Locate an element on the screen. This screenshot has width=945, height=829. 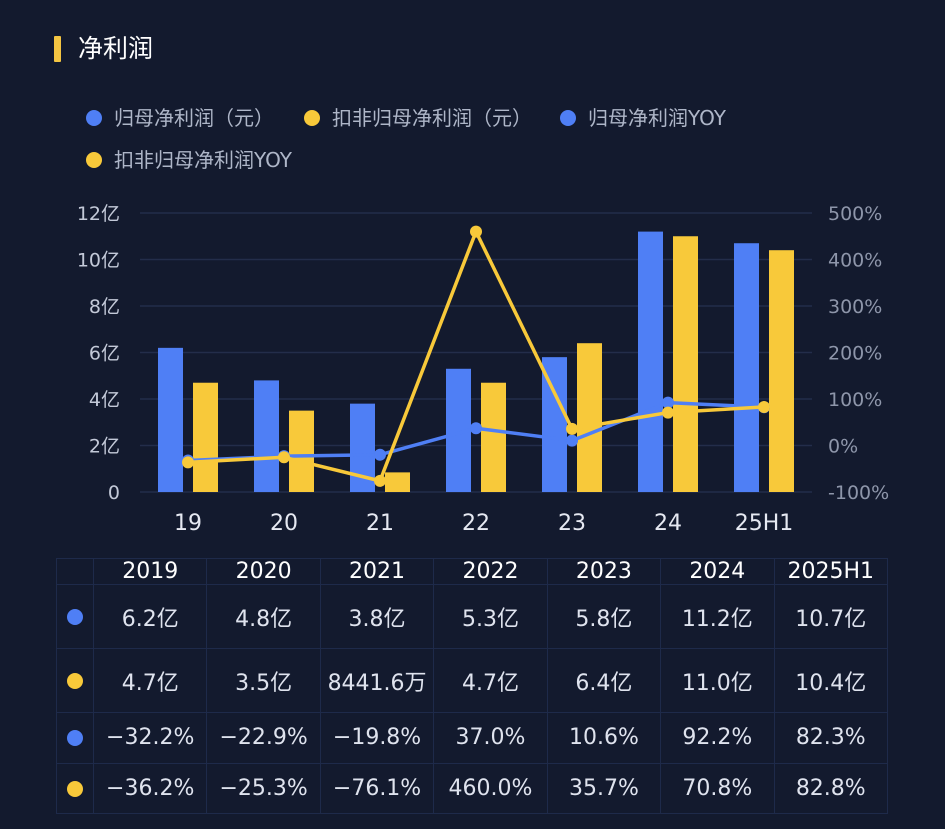
table-cell: 3.5亿 is located at coordinates (263, 681).